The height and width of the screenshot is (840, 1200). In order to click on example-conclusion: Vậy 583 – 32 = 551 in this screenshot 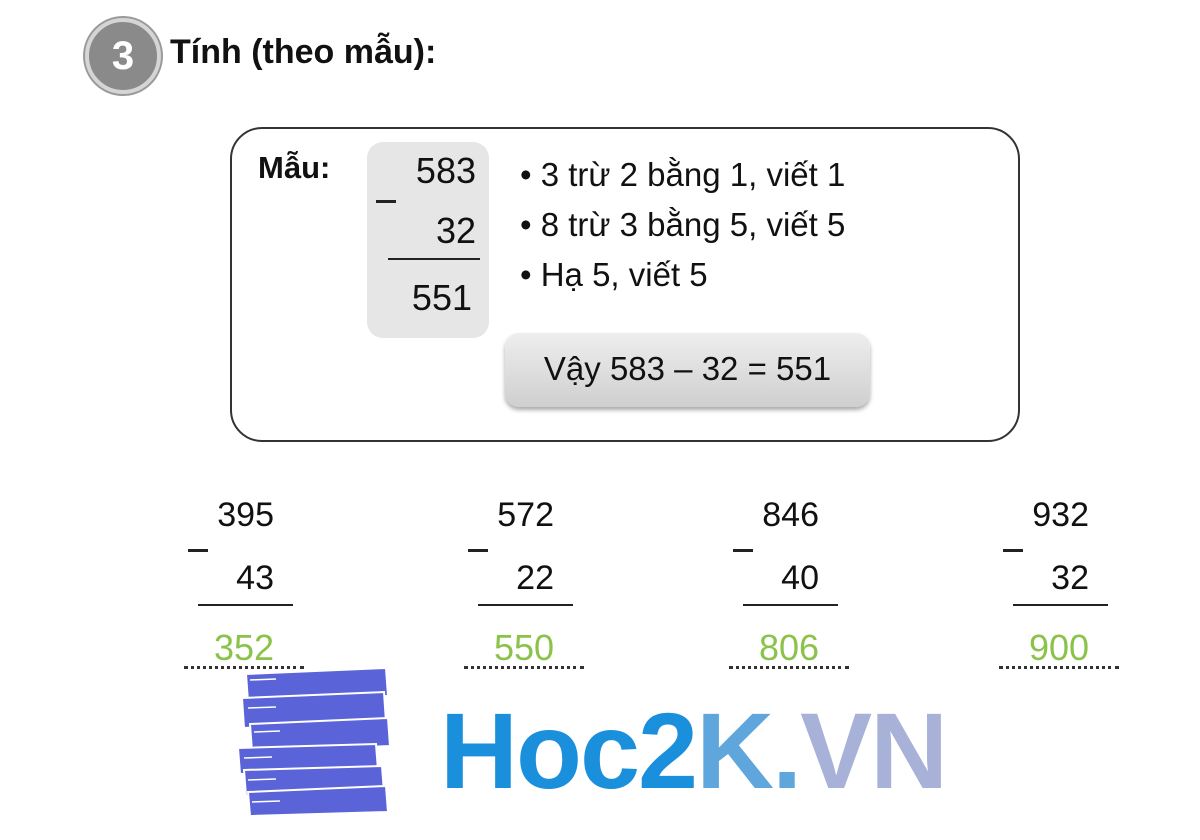, I will do `click(687, 370)`.